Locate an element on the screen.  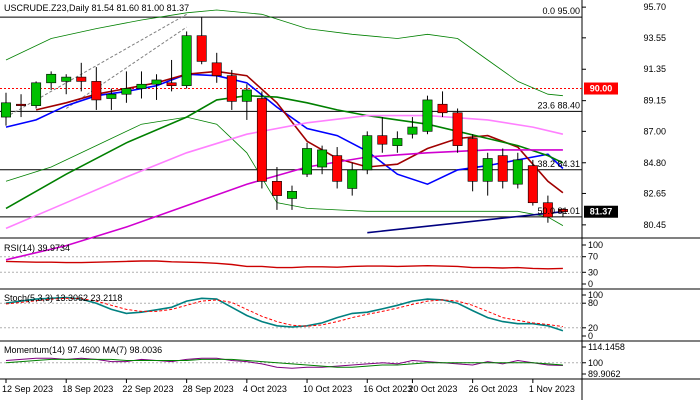
price-tick-label: 82.65 is located at coordinates (654, 193).